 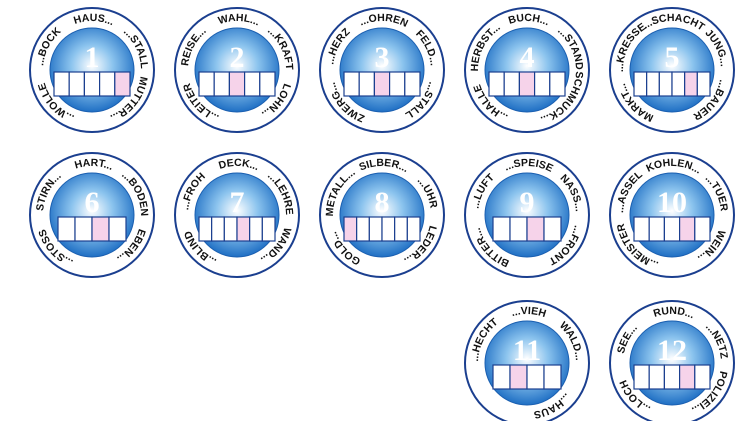 What do you see at coordinates (672, 57) in the screenshot?
I see `puzzle-number: 5` at bounding box center [672, 57].